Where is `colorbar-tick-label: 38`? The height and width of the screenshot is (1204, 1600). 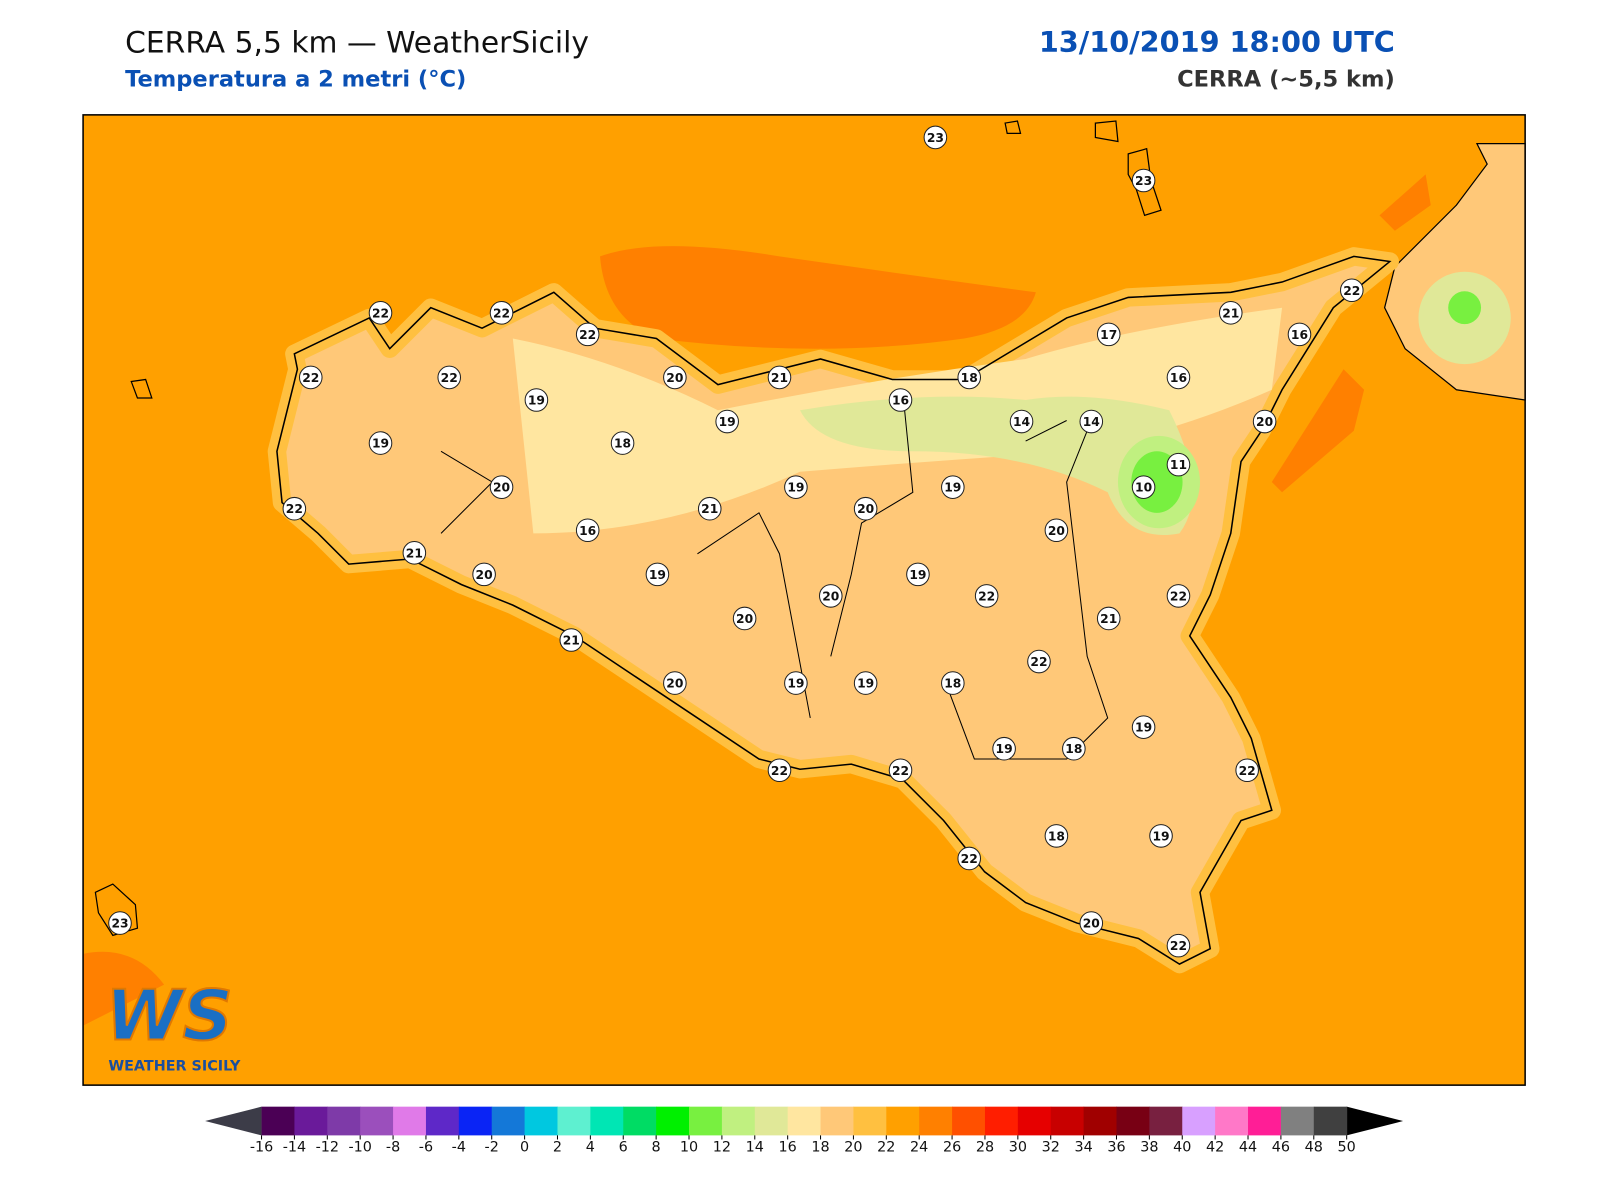
colorbar-tick-label: 38 is located at coordinates (1149, 1148).